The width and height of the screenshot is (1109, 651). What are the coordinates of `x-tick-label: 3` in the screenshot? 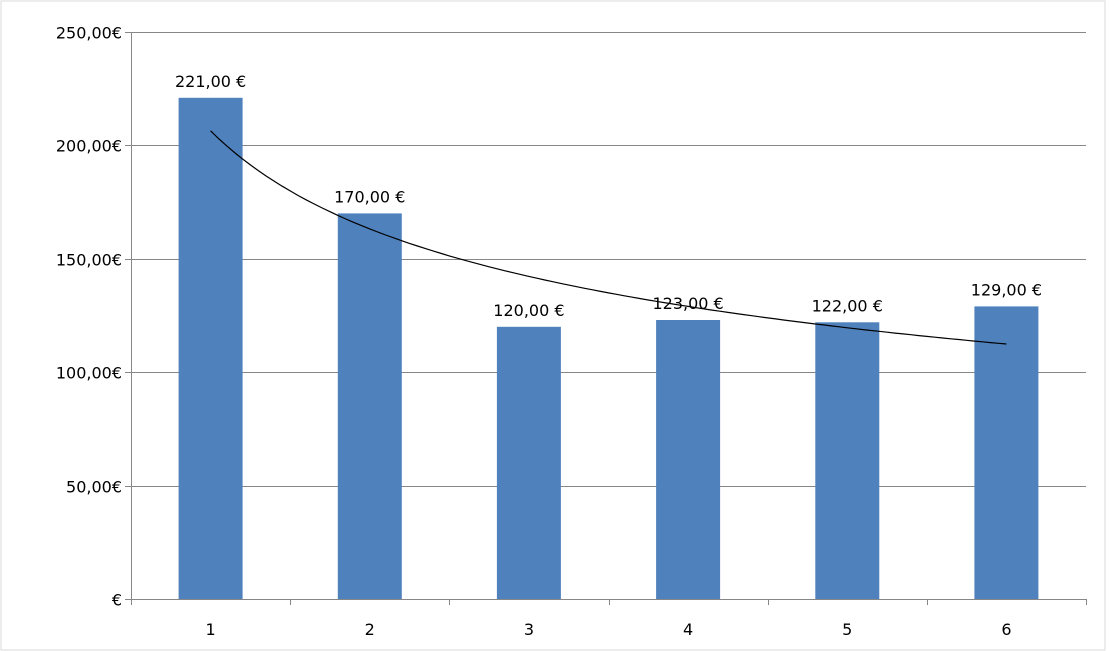 It's located at (529, 629).